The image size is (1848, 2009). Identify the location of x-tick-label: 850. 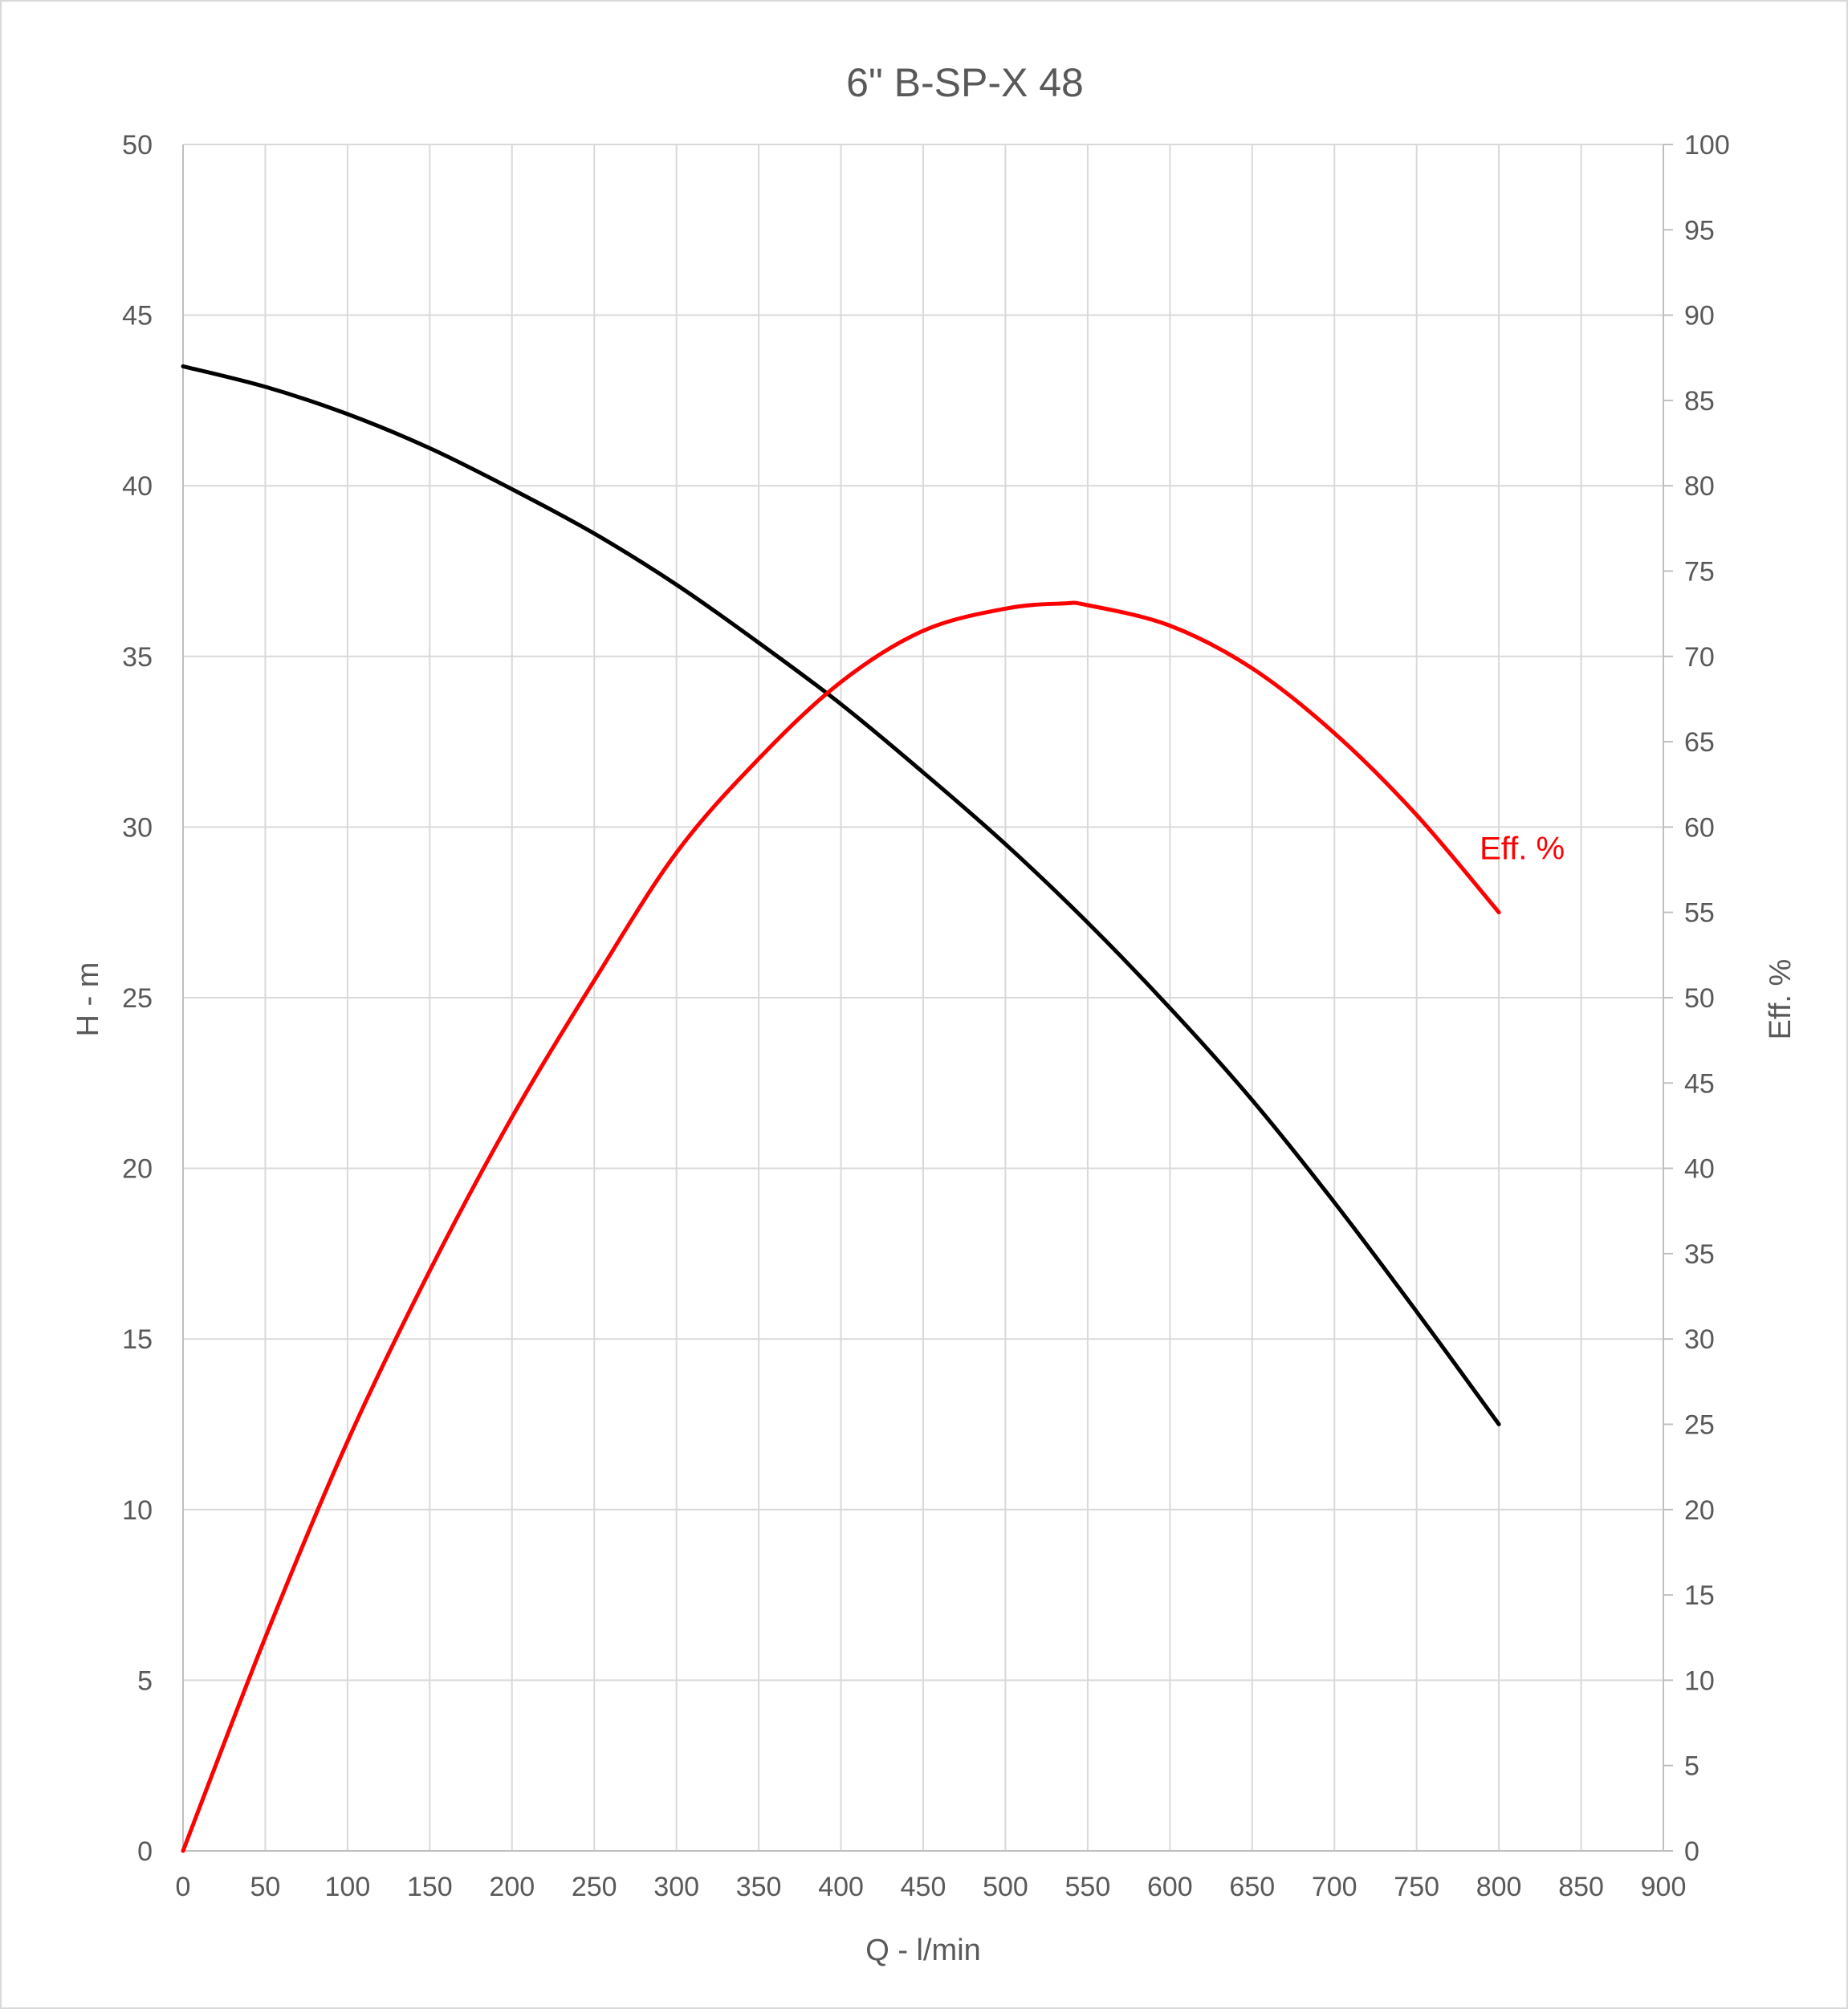
(1581, 1887).